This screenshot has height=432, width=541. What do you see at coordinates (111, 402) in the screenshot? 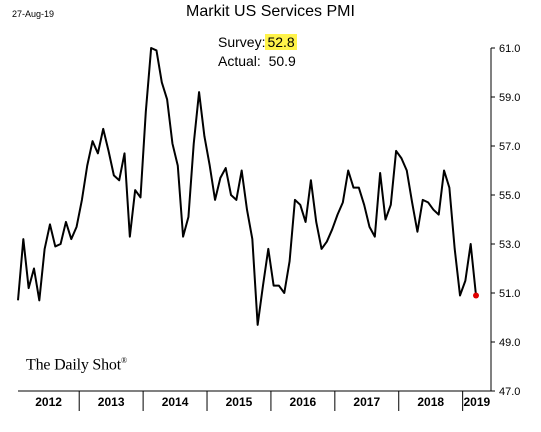
I see `x-tick-label: 2013` at bounding box center [111, 402].